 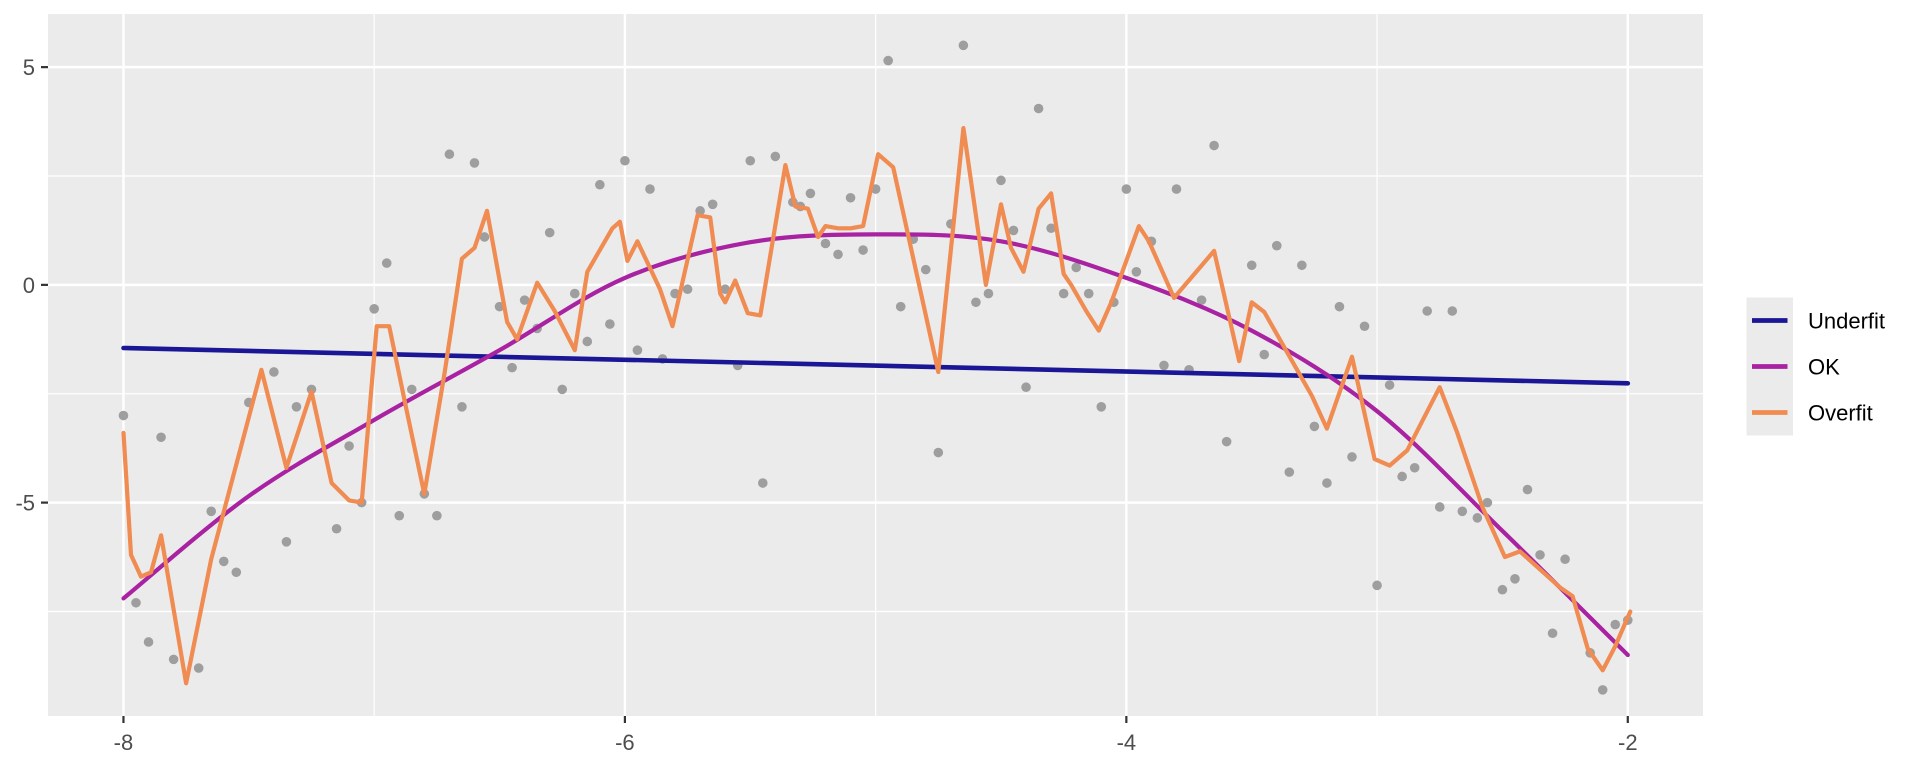 I want to click on legend: Underfit OK Overfit, so click(x=1815, y=366).